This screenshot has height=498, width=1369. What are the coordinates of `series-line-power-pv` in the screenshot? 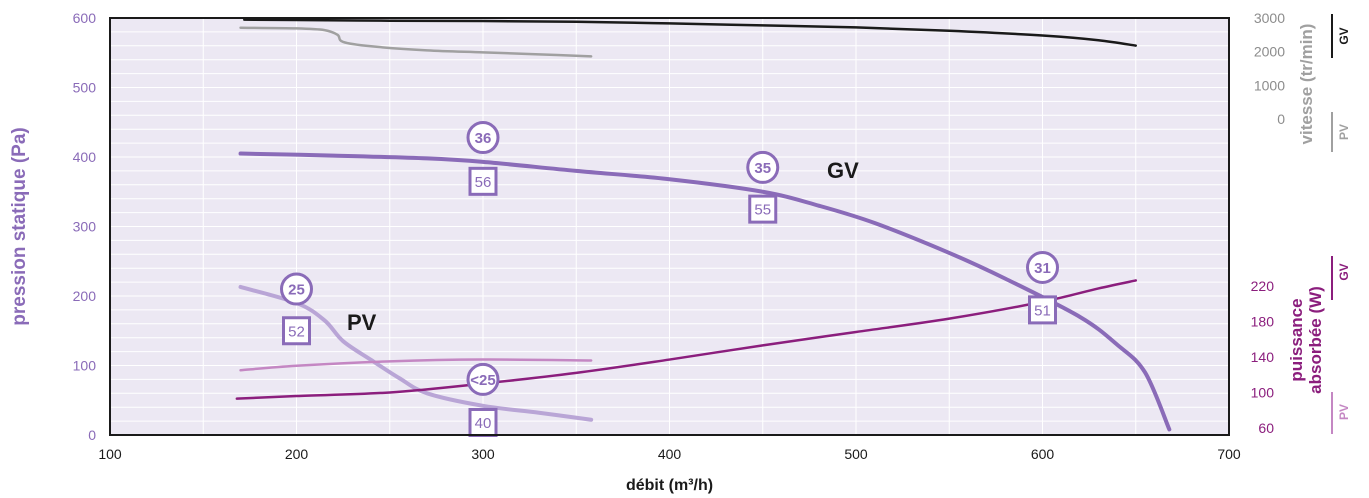 It's located at (416, 365).